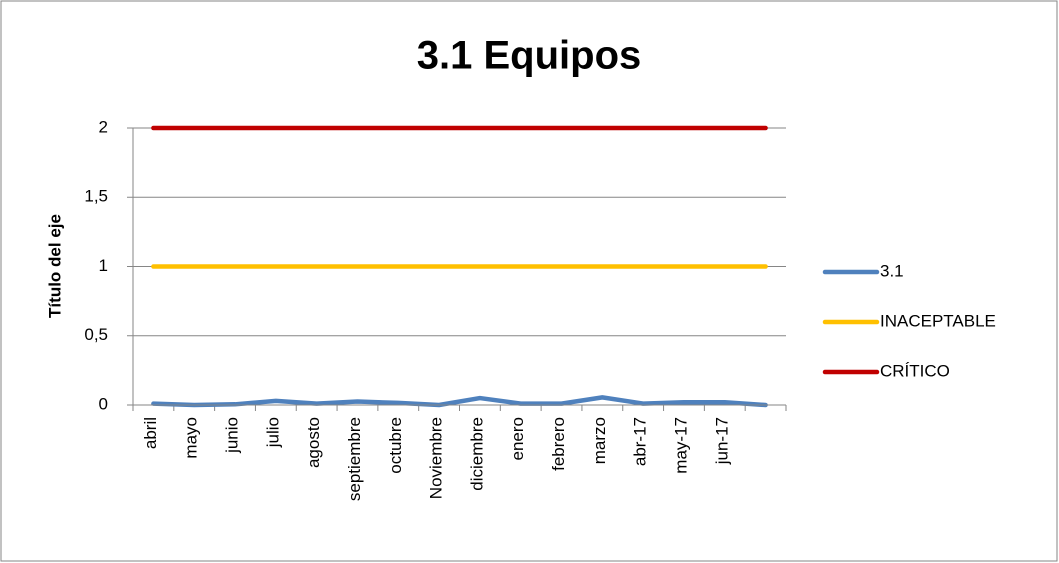  What do you see at coordinates (476, 454) in the screenshot?
I see `x-tick-label: diciembre` at bounding box center [476, 454].